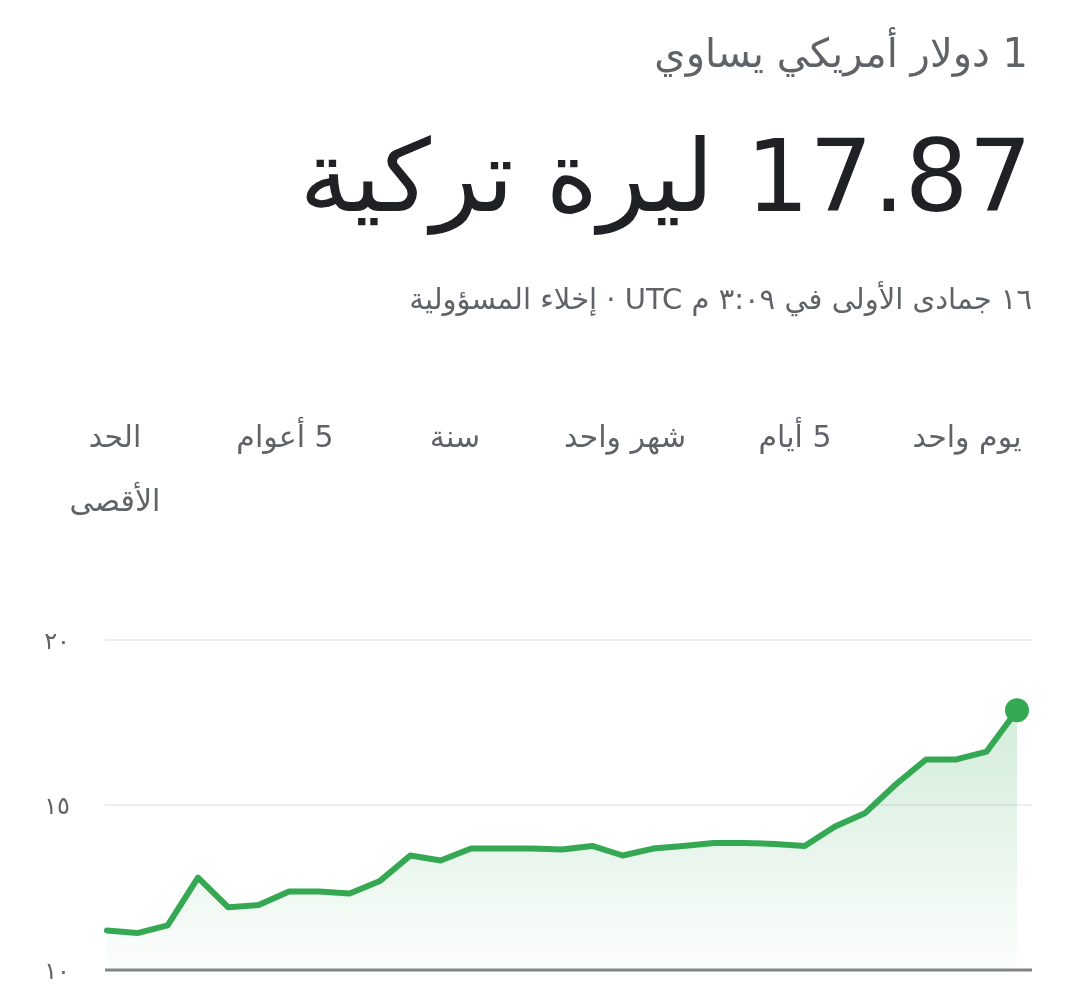 The width and height of the screenshot is (1080, 990). I want to click on y-tick-label: ١٠, so click(57, 971).